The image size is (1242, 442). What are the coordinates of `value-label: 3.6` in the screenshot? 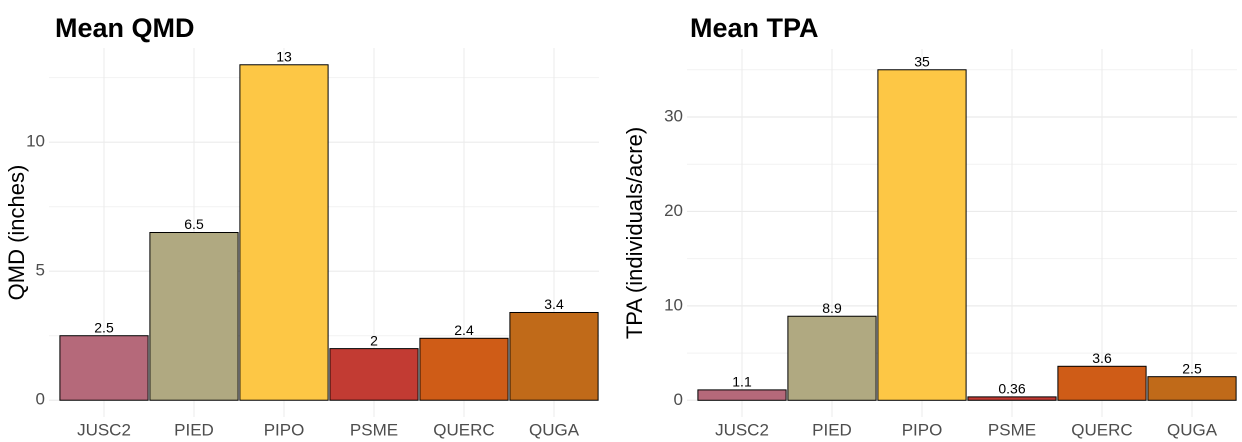 It's located at (1102, 358).